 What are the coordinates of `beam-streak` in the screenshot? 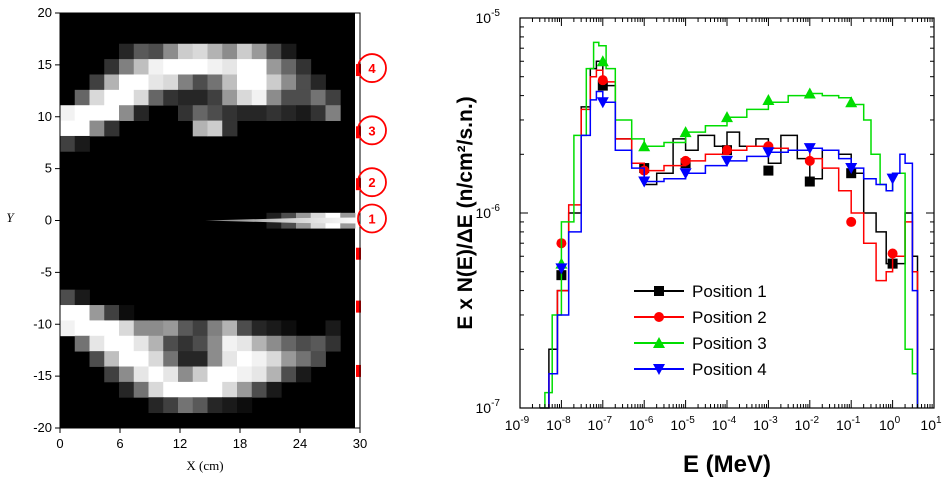 It's located at (282, 220).